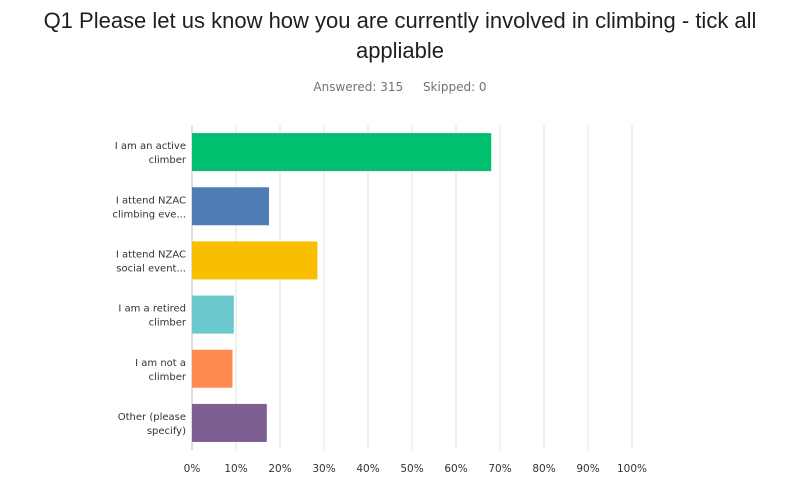 The height and width of the screenshot is (504, 800). I want to click on category-label: I am not a climber, so click(161, 370).